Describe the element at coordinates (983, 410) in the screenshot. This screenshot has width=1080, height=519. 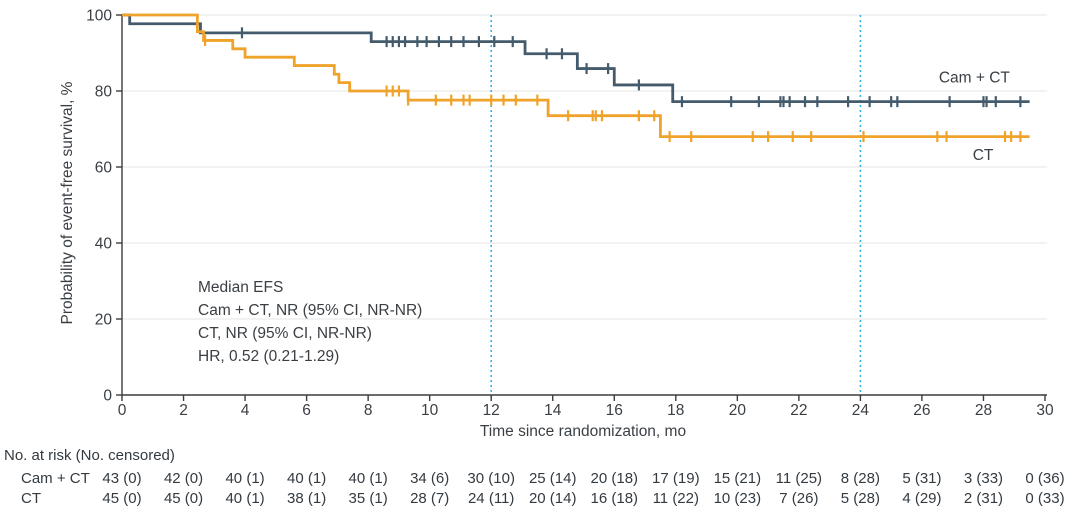
I see `x-tick-label: 28` at that location.